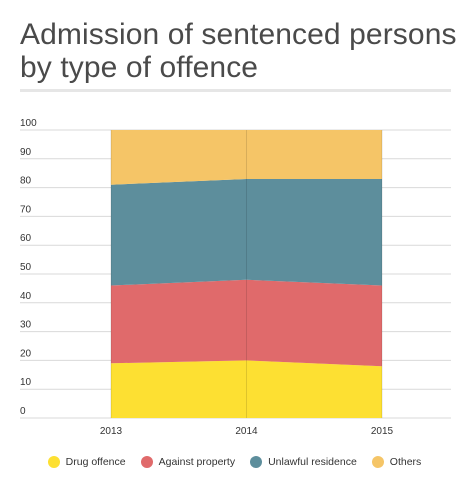  I want to click on legend-label-others: Others, so click(405, 462).